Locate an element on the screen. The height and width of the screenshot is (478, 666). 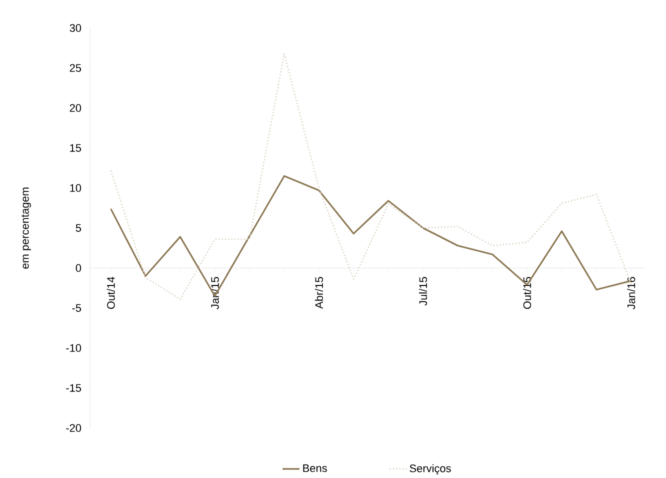
x-tick-label: Jan/16 is located at coordinates (631, 293).